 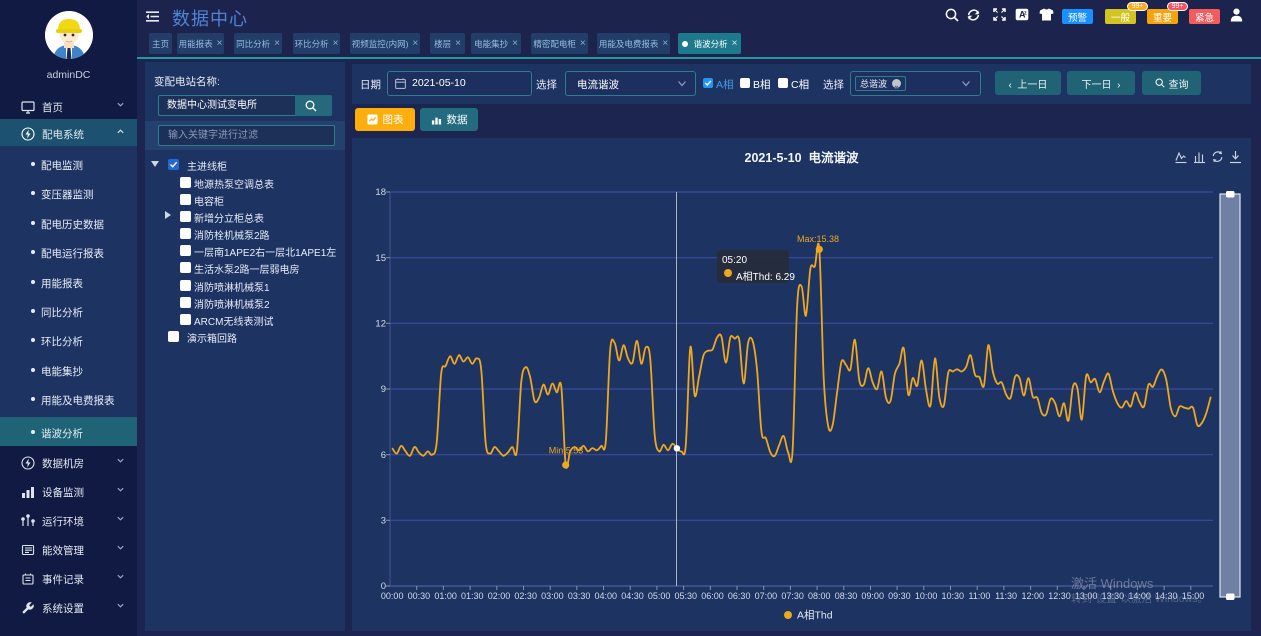 I want to click on svg-text: 11:00, so click(x=979, y=596).